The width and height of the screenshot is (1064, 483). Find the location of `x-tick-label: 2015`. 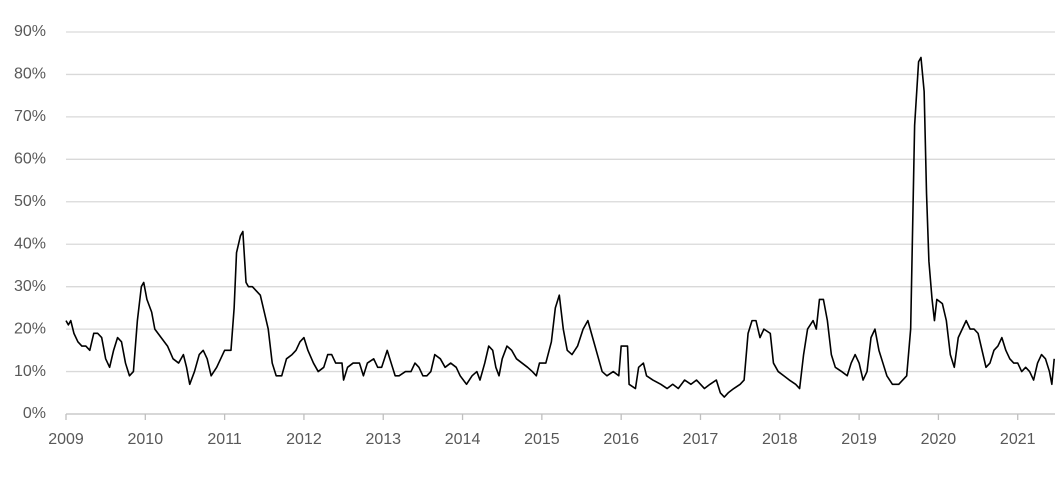

x-tick-label: 2015 is located at coordinates (542, 439).